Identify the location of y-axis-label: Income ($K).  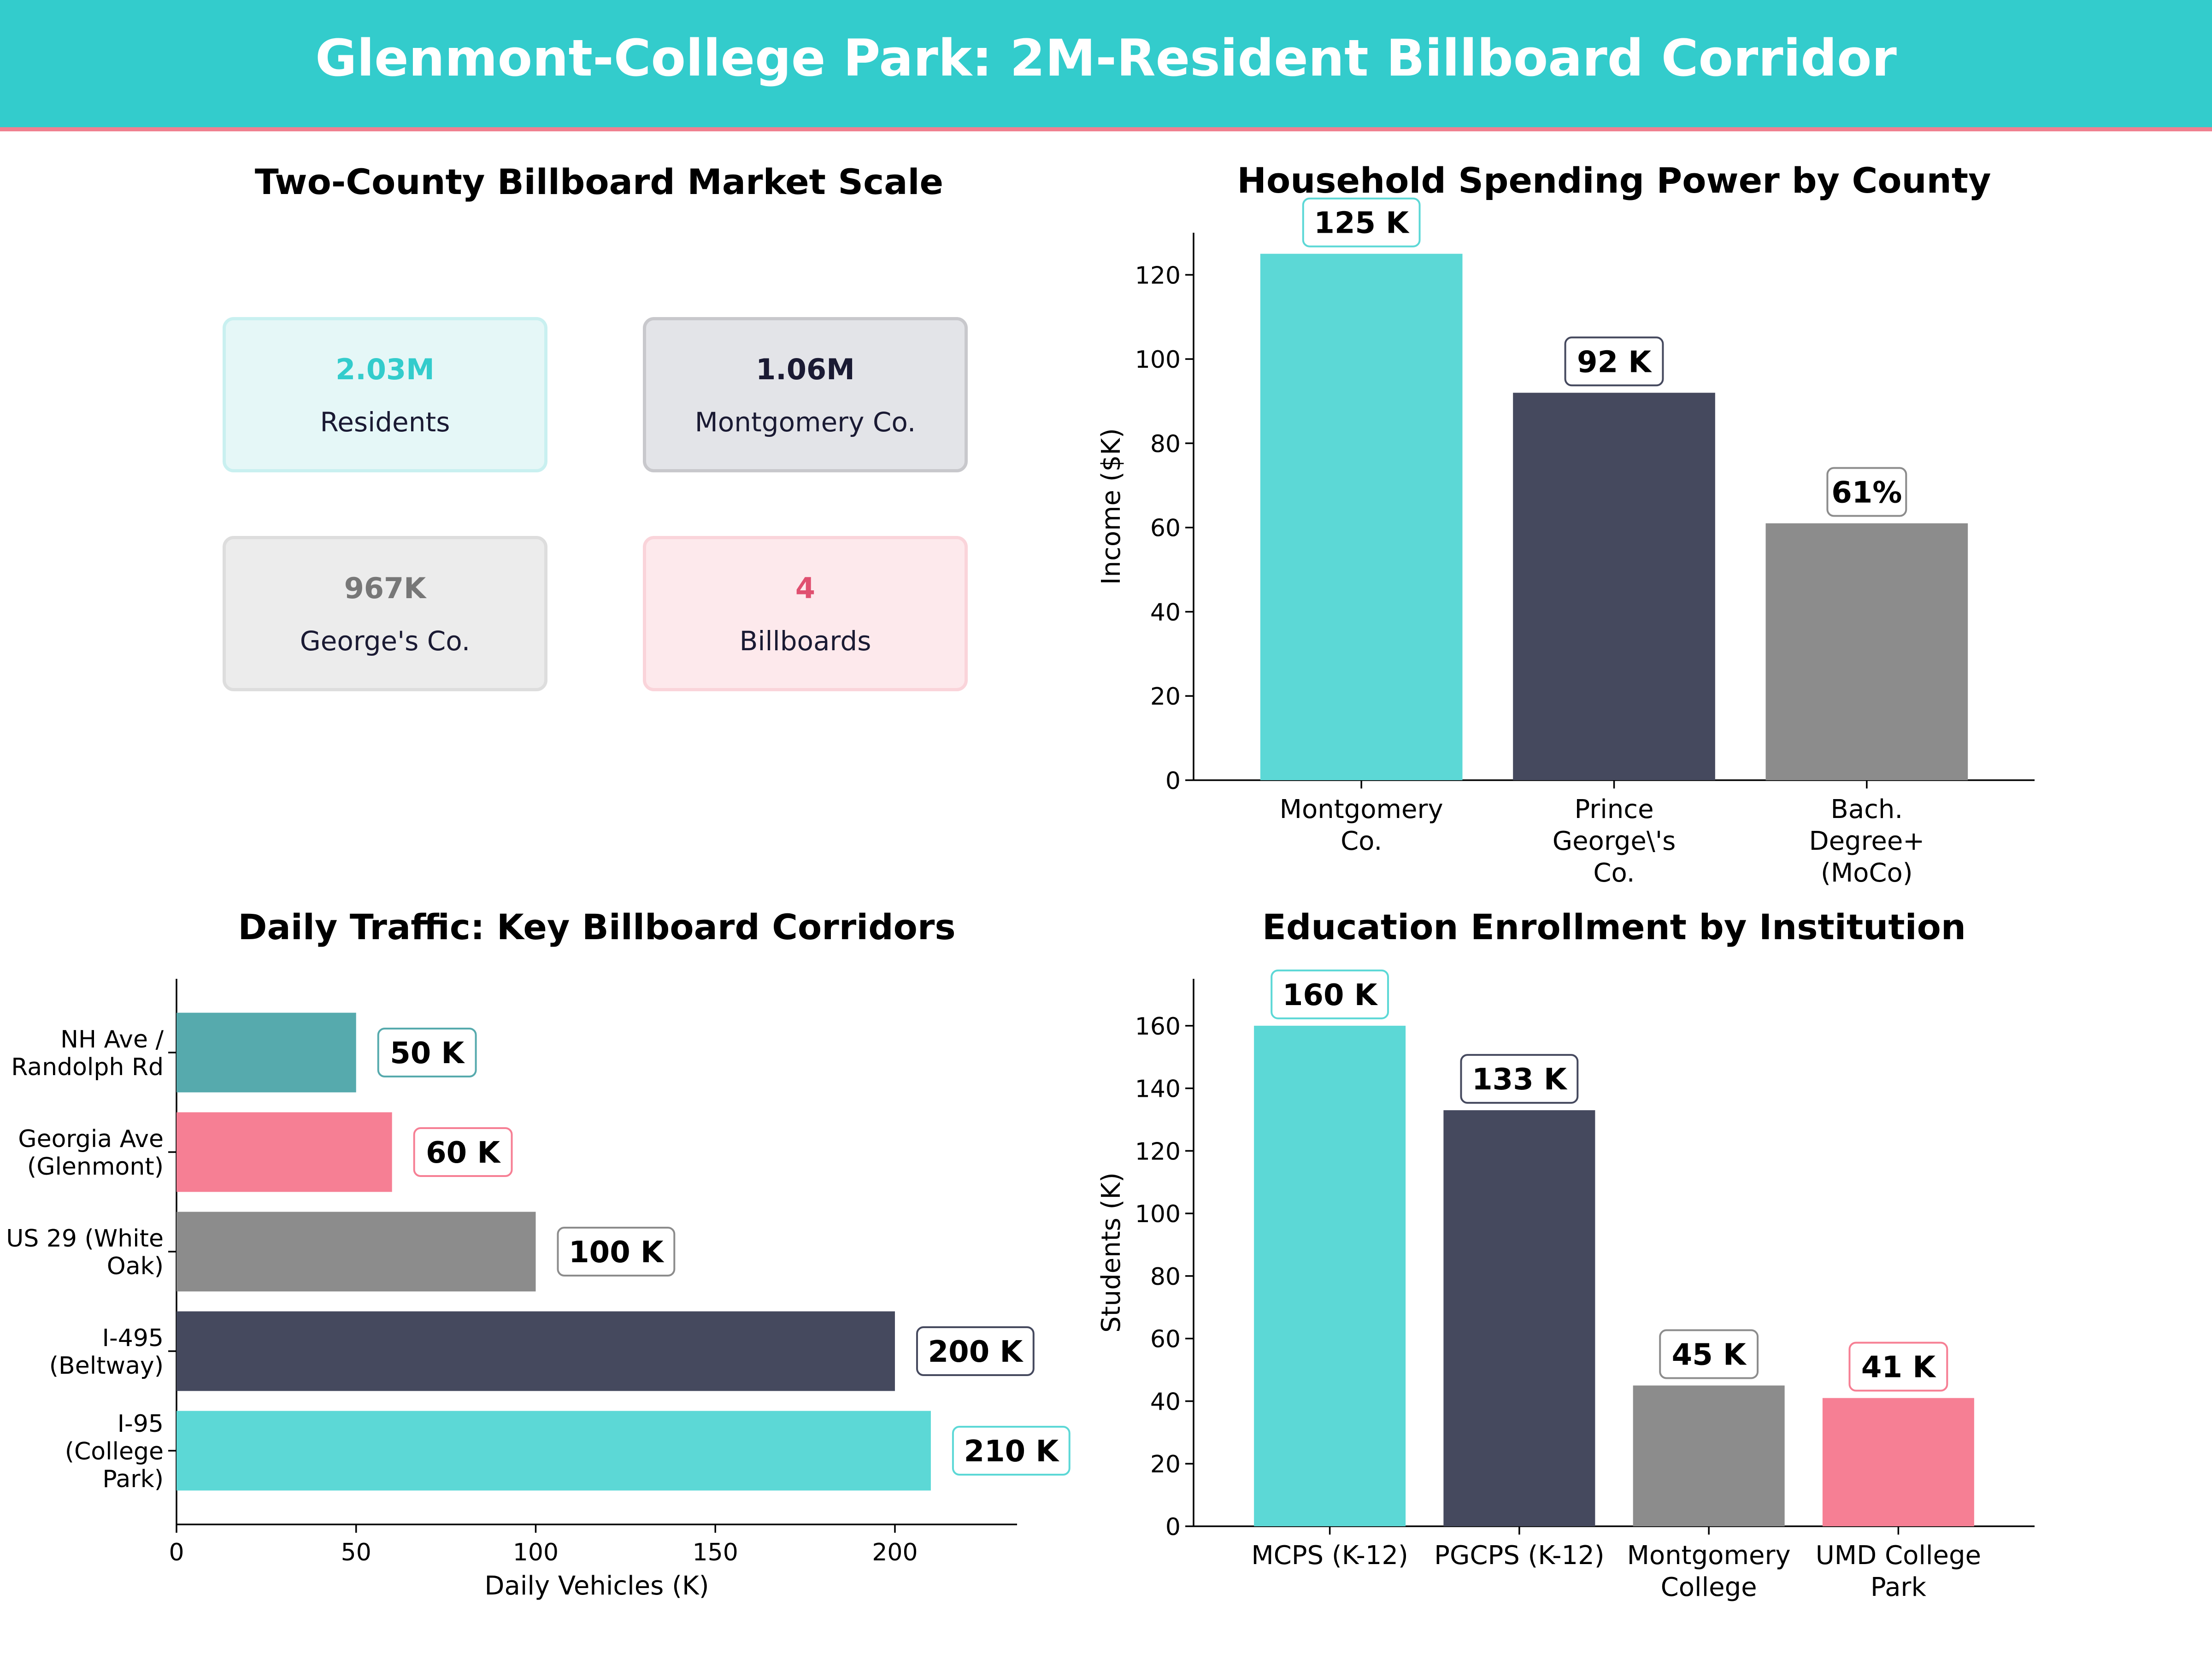
(1111, 506).